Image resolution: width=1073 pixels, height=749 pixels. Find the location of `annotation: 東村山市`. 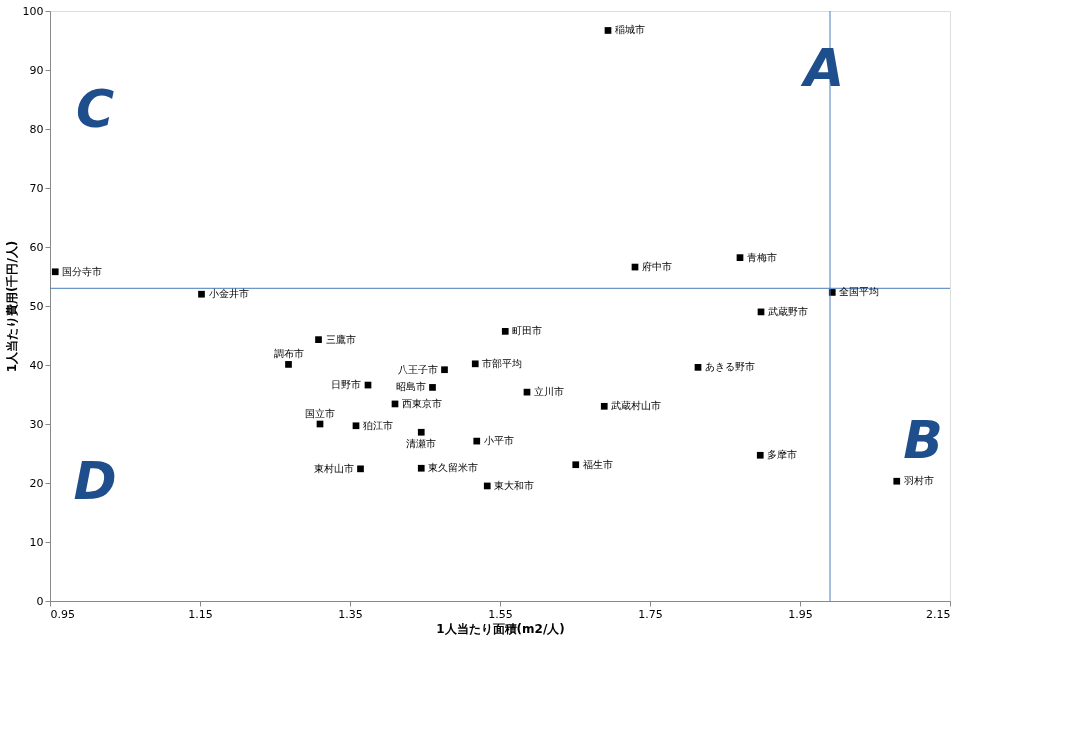

annotation: 東村山市 is located at coordinates (333, 468).